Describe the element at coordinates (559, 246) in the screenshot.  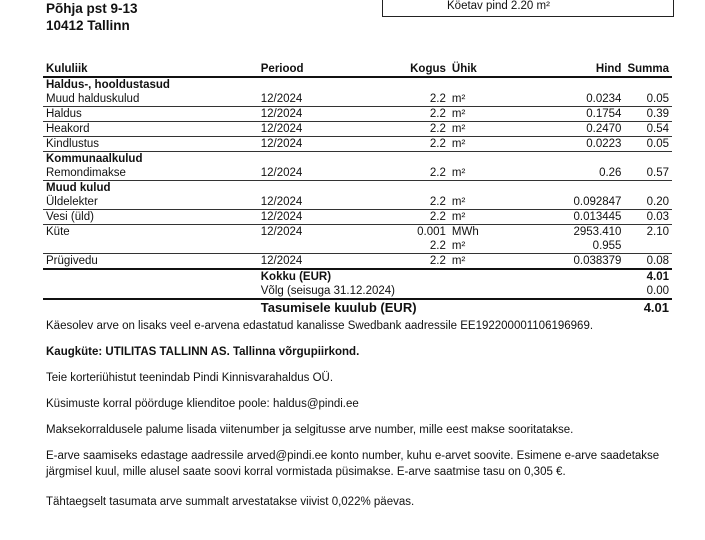
I see `cell-price: 0.955` at that location.